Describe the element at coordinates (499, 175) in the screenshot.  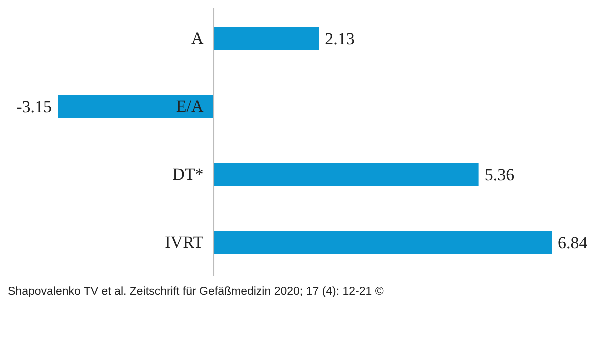
I see `data-label: 5.36` at that location.